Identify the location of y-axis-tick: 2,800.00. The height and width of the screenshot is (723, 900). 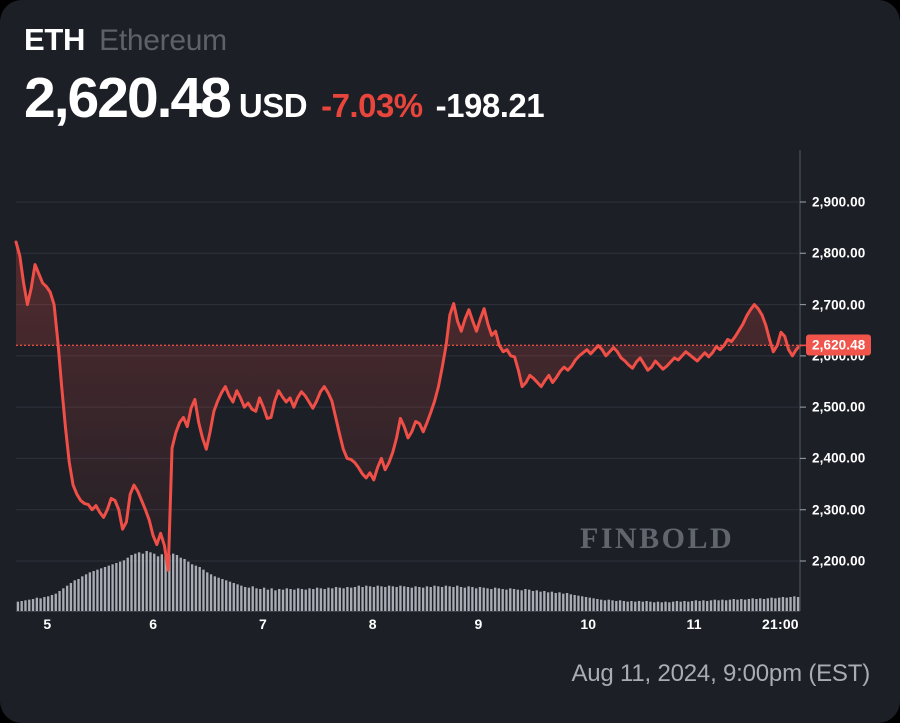
(839, 253).